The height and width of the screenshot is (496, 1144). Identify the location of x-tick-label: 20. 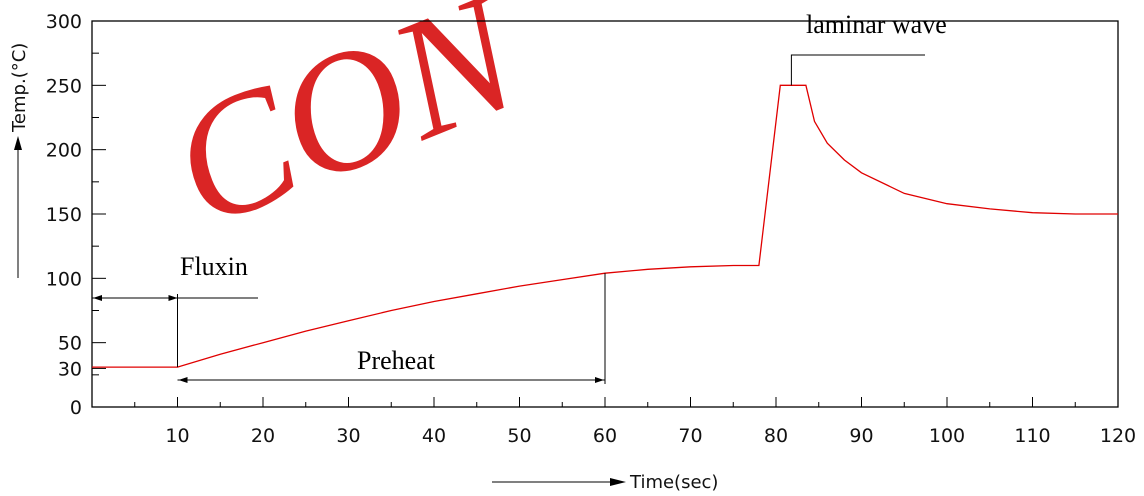
(263, 436).